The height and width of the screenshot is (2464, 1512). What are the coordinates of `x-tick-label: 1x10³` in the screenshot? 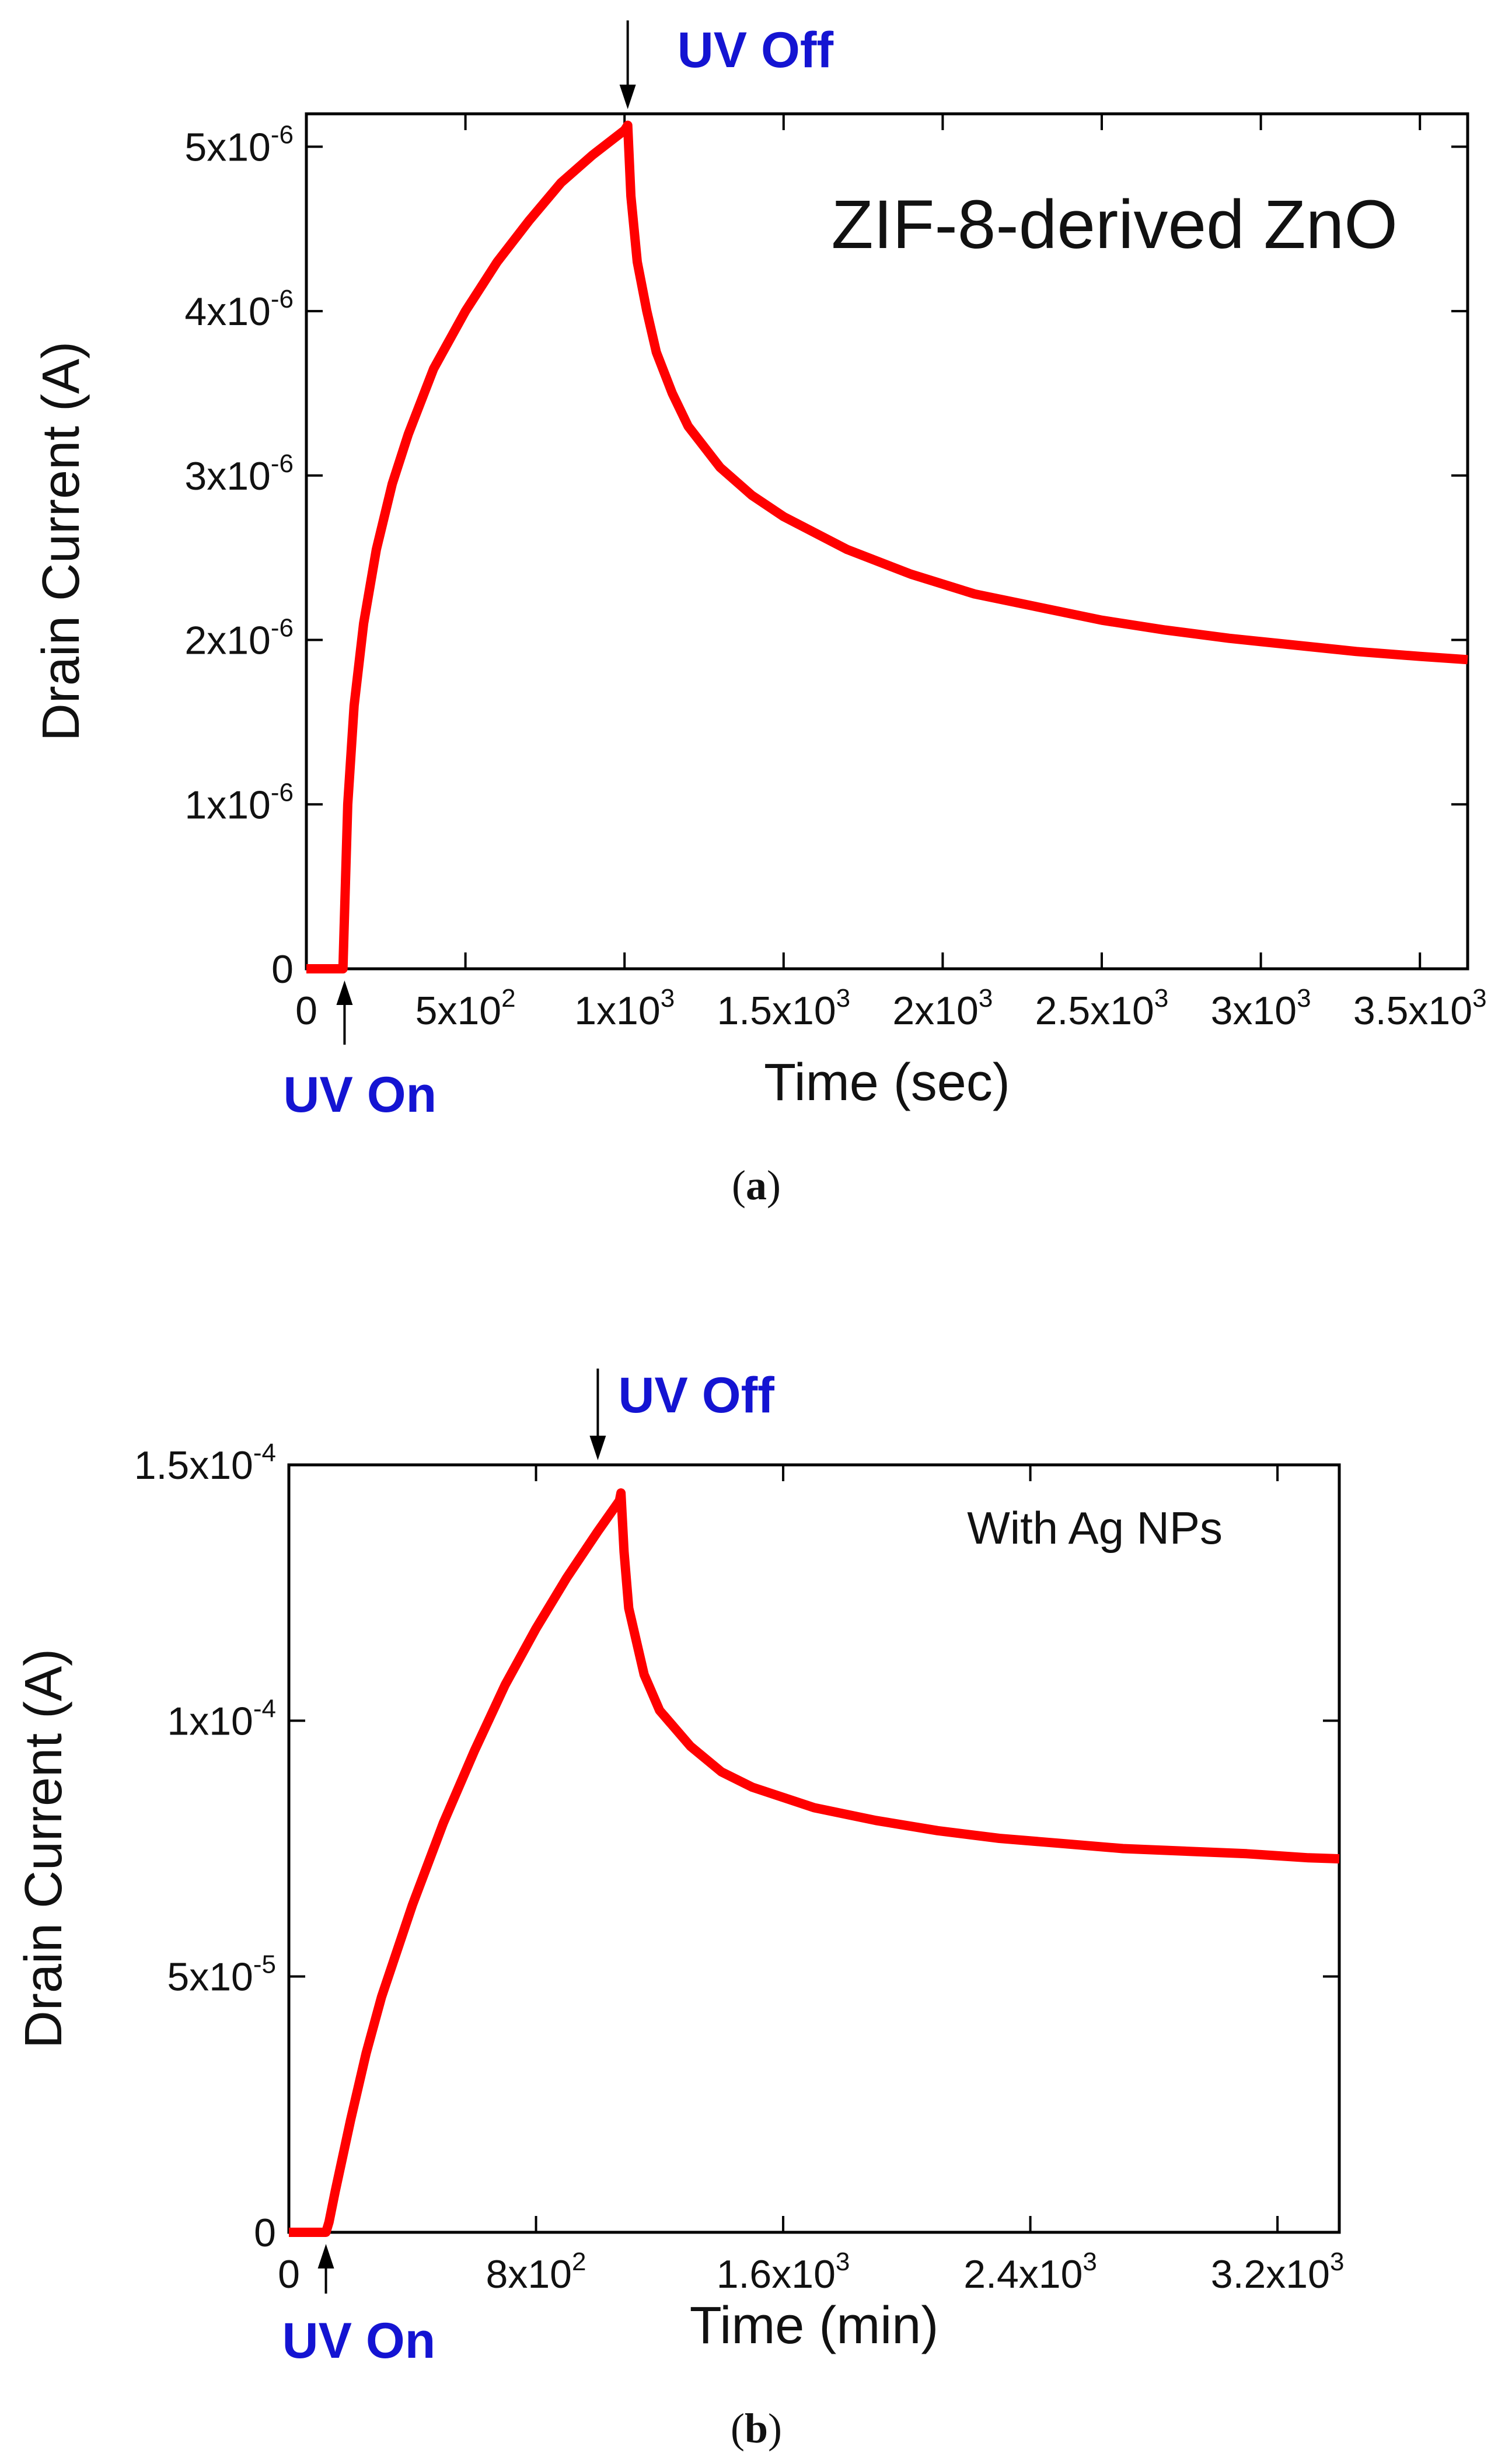 It's located at (624, 1009).